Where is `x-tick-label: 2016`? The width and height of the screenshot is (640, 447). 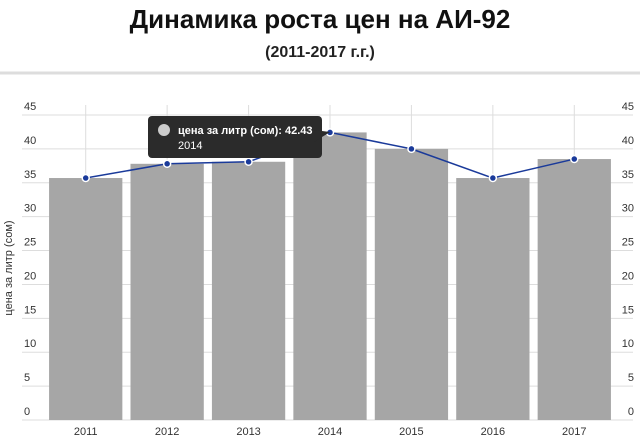
x-tick-label: 2016 is located at coordinates (493, 432).